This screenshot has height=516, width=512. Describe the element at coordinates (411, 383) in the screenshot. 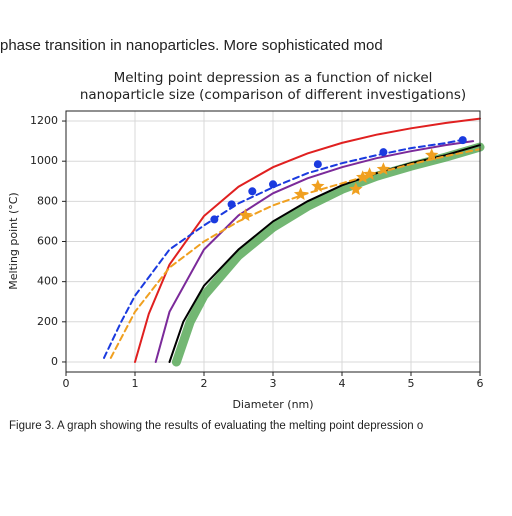

I see `x-tick-label: 5` at that location.